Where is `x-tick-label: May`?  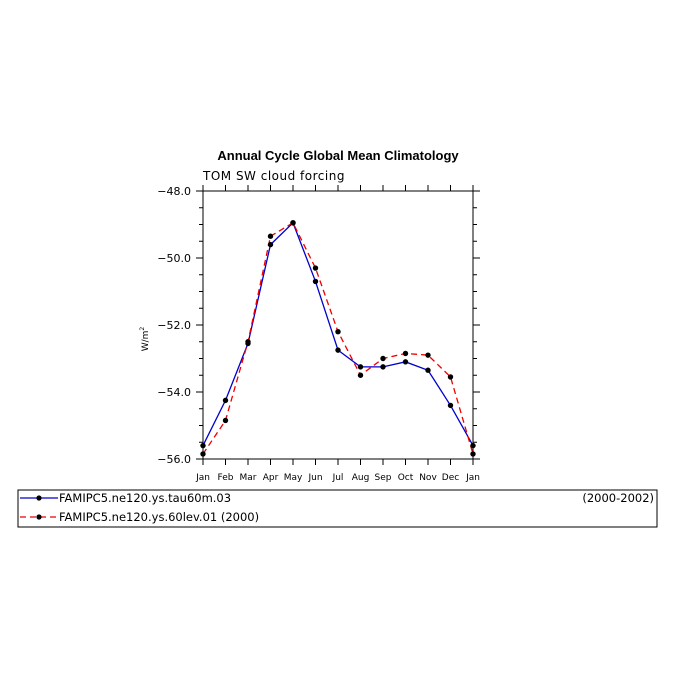 x-tick-label: May is located at coordinates (293, 478).